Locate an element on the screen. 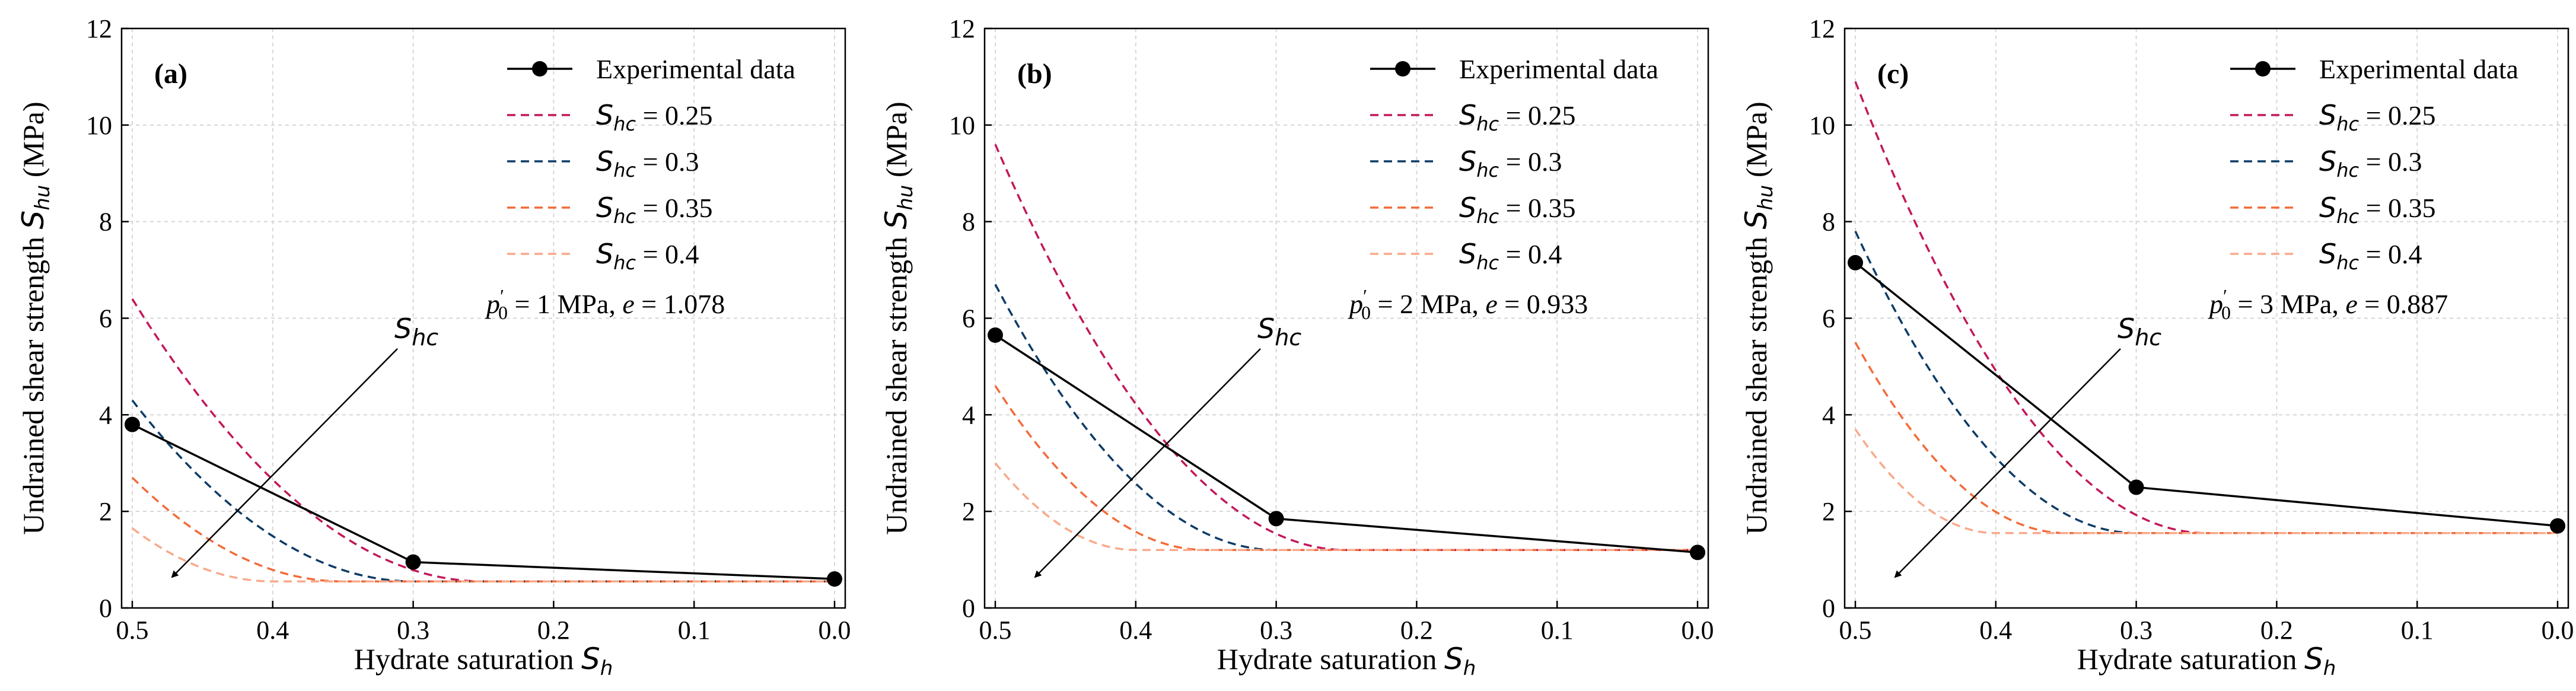  condition-text: p′ 0 = 3 MPa, e = 0.887 is located at coordinates (2328, 304).